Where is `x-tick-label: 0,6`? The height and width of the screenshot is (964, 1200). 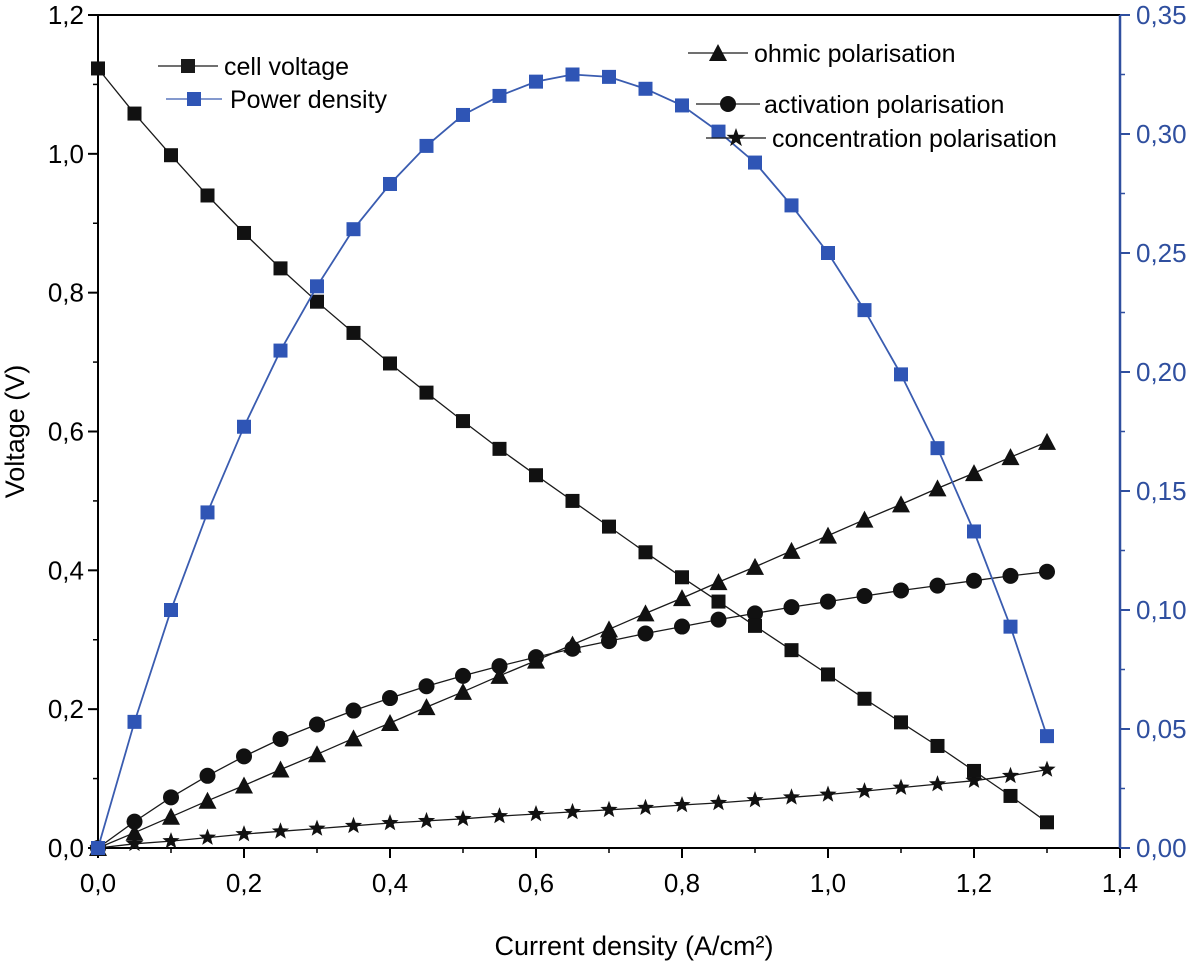
x-tick-label: 0,6 is located at coordinates (536, 883).